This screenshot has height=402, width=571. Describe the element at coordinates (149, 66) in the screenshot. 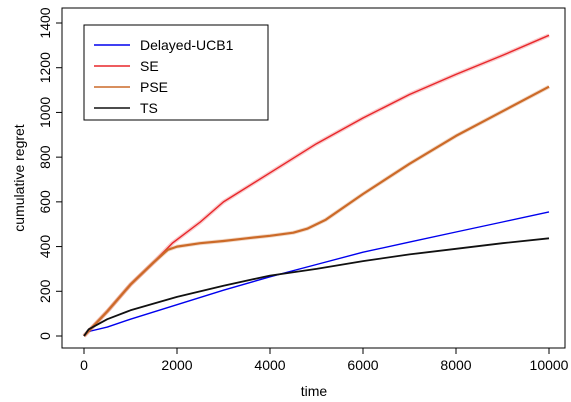

I see `legend-label: SE` at that location.